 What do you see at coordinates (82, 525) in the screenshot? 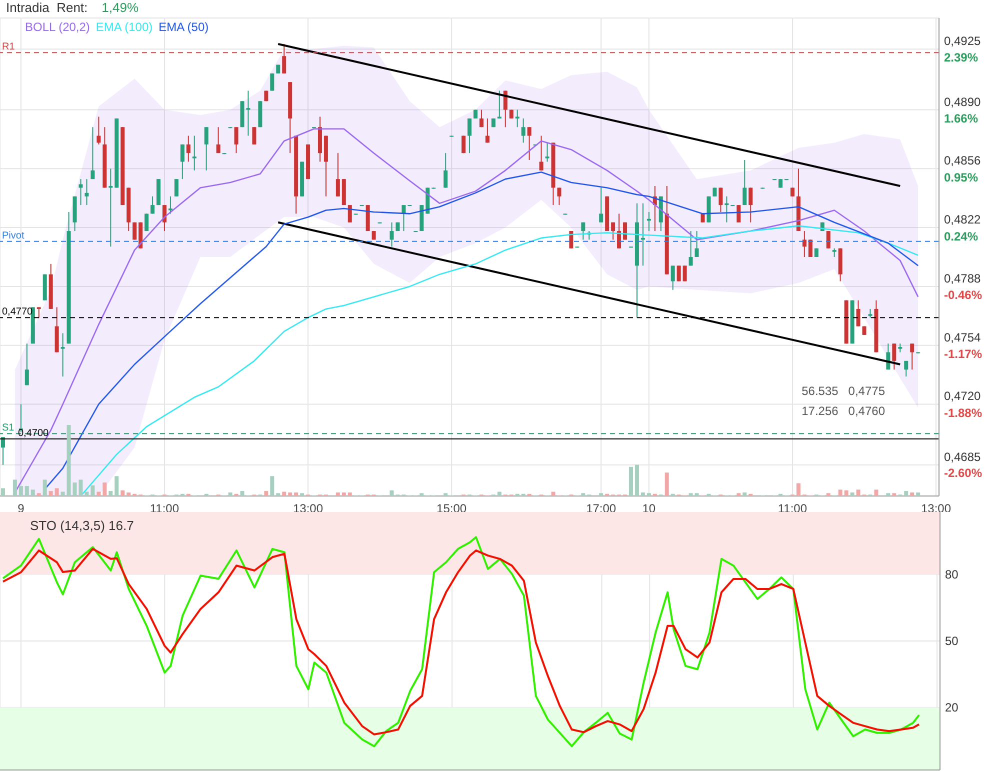
I see `text: STO (14,3,5) 16.7` at bounding box center [82, 525].